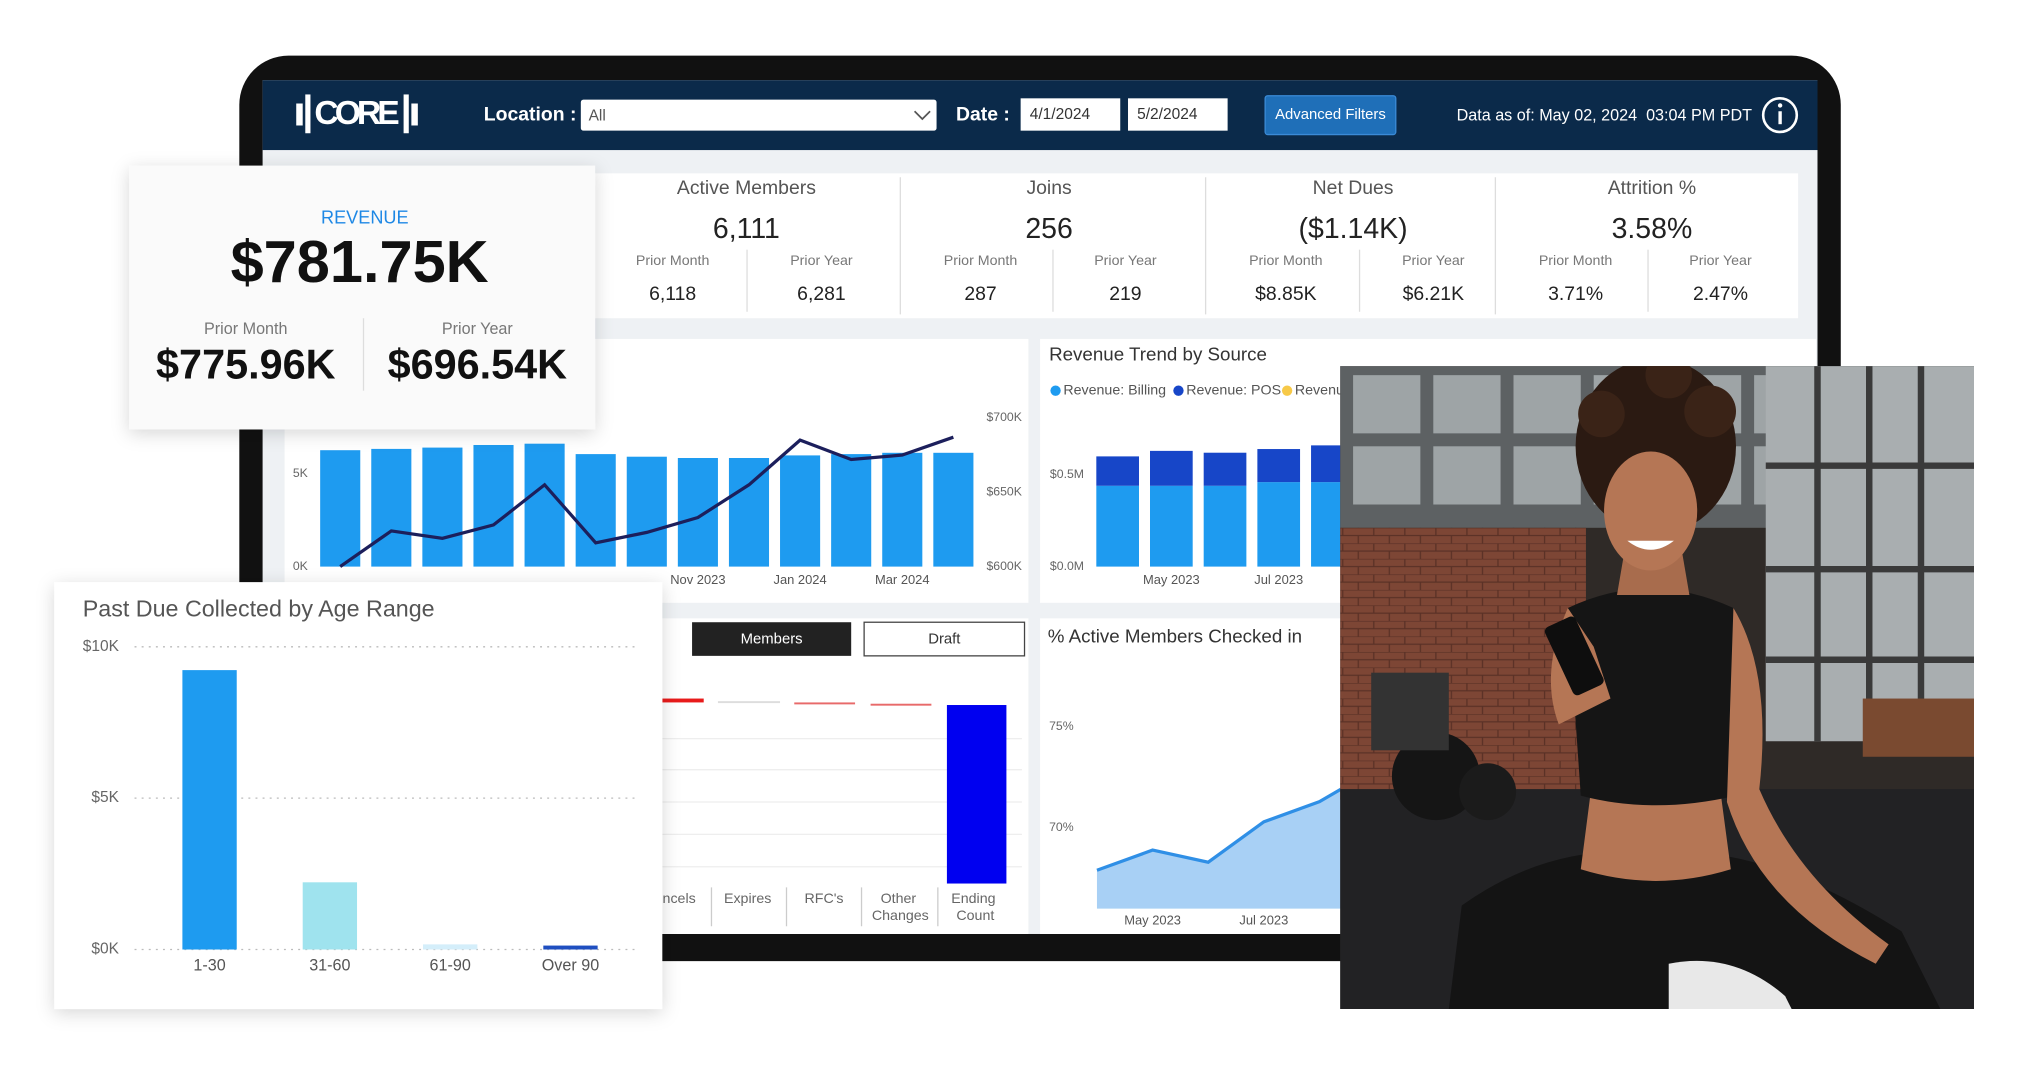 This screenshot has width=2018, height=1090. I want to click on date-label: Date :, so click(983, 114).